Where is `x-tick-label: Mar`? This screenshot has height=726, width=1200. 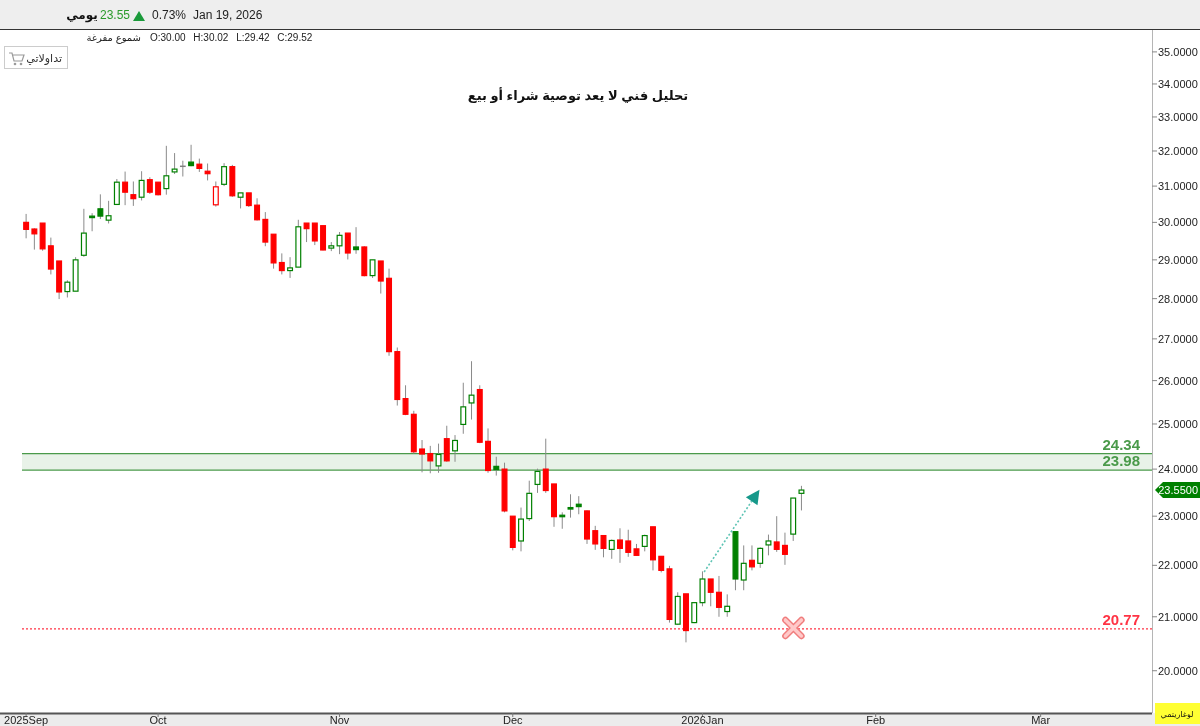 x-tick-label: Mar is located at coordinates (1041, 720).